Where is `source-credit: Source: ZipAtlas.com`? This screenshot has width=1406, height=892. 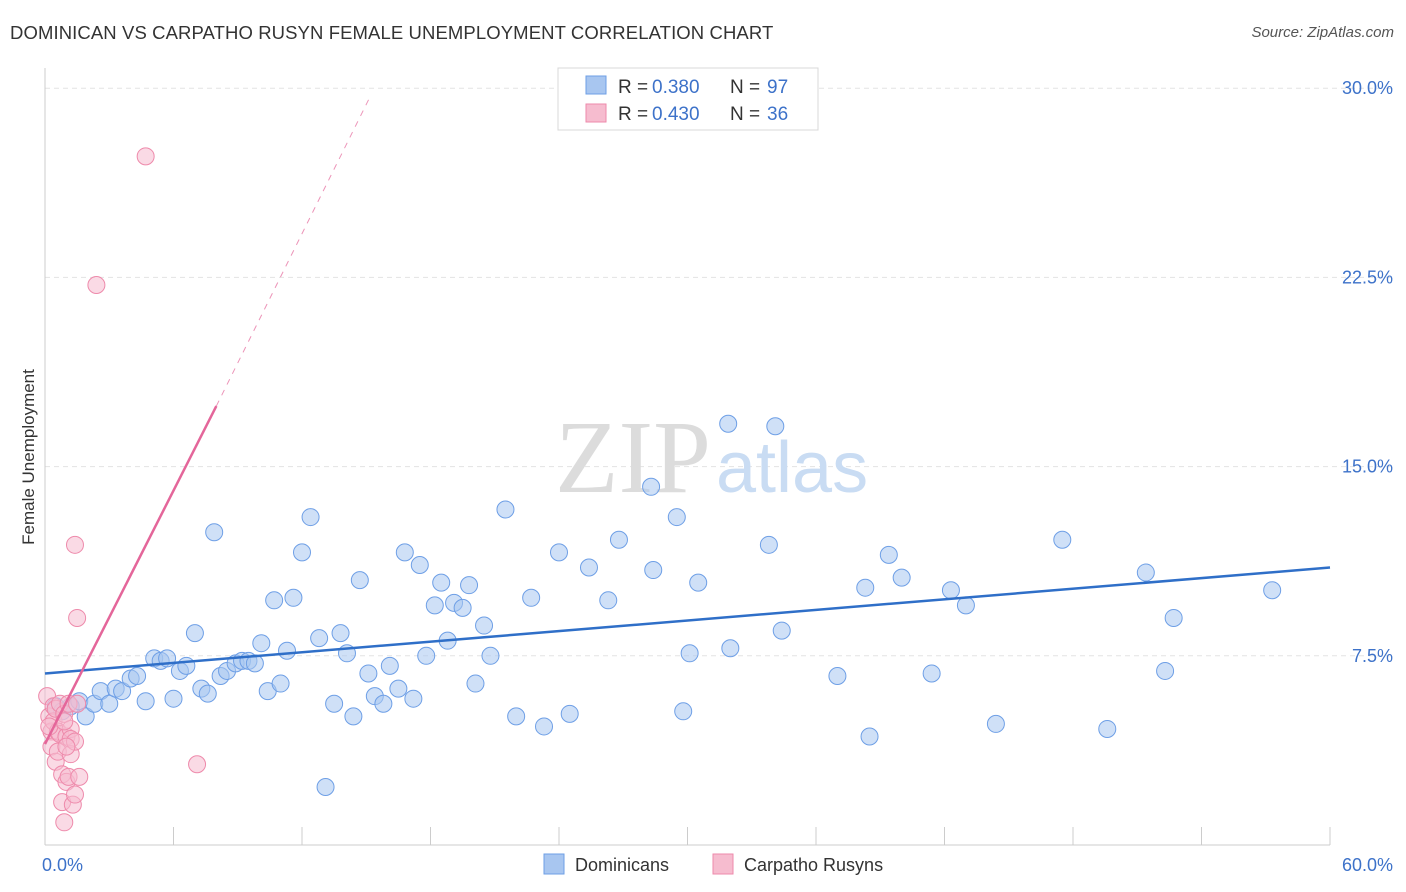
source-credit: Source: ZipAtlas.com is located at coordinates (1322, 32).